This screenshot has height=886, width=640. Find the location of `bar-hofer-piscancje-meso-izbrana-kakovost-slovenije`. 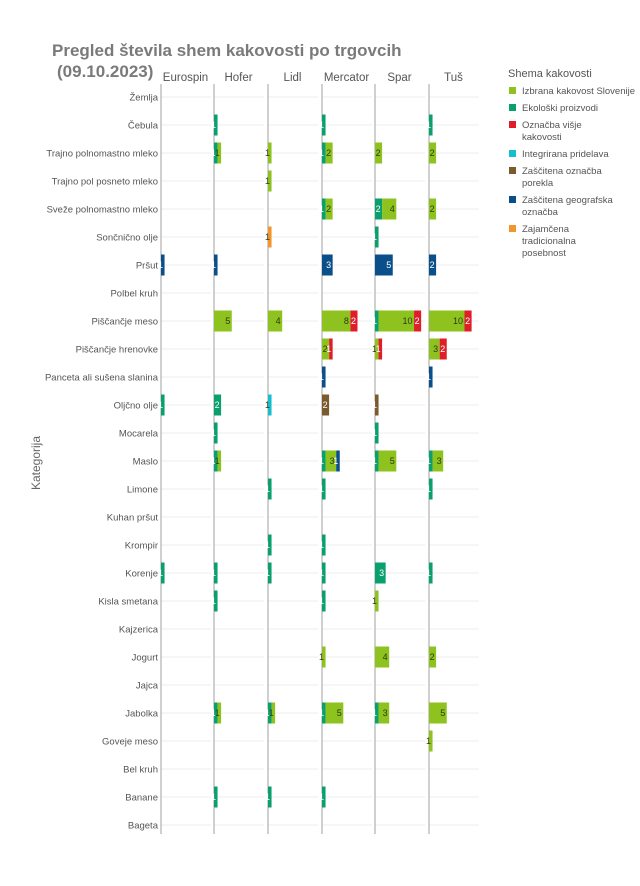

bar-hofer-piscancje-meso-izbrana-kakovost-slovenije is located at coordinates (223, 321).